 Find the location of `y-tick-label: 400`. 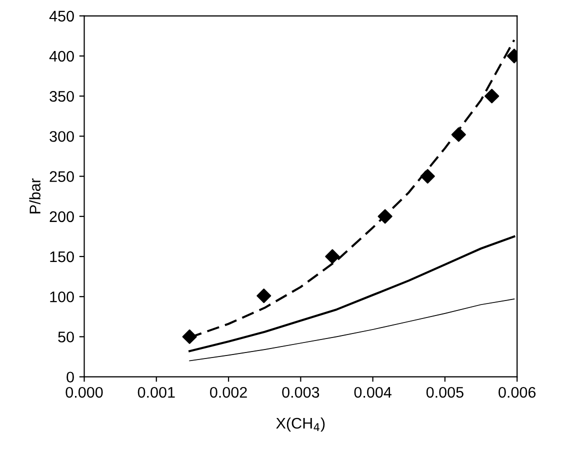

y-tick-label: 400 is located at coordinates (61, 56).